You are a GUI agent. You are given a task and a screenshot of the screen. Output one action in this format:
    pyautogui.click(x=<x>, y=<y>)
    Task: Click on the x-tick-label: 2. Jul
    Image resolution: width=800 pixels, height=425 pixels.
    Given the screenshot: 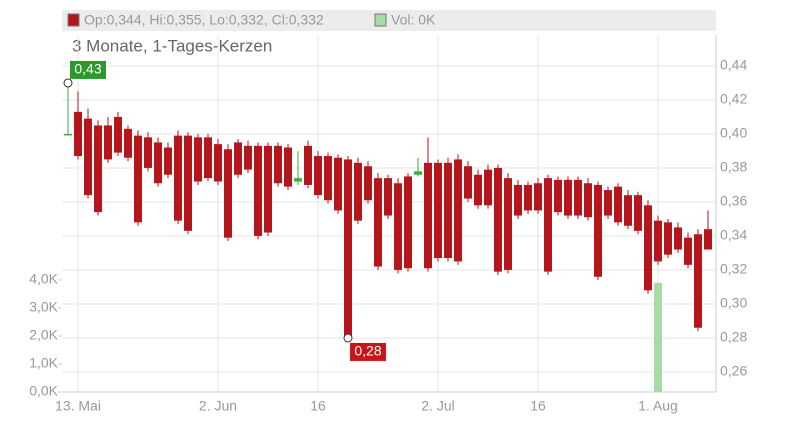 What is the action you would take?
    pyautogui.click(x=437, y=406)
    